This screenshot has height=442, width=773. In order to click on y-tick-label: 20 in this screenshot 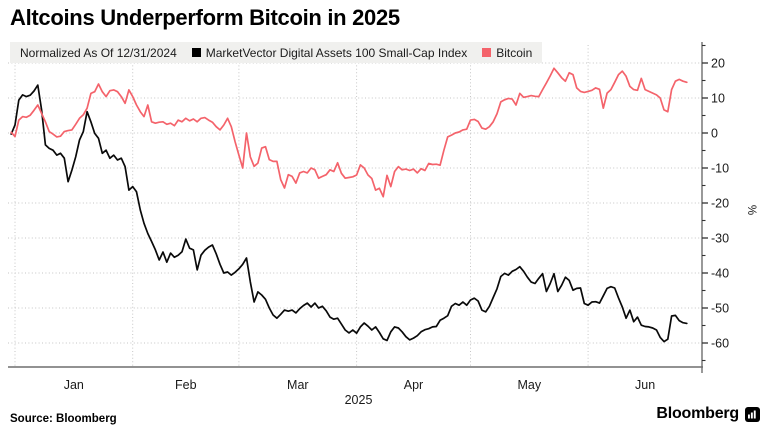, I will do `click(718, 64)`.